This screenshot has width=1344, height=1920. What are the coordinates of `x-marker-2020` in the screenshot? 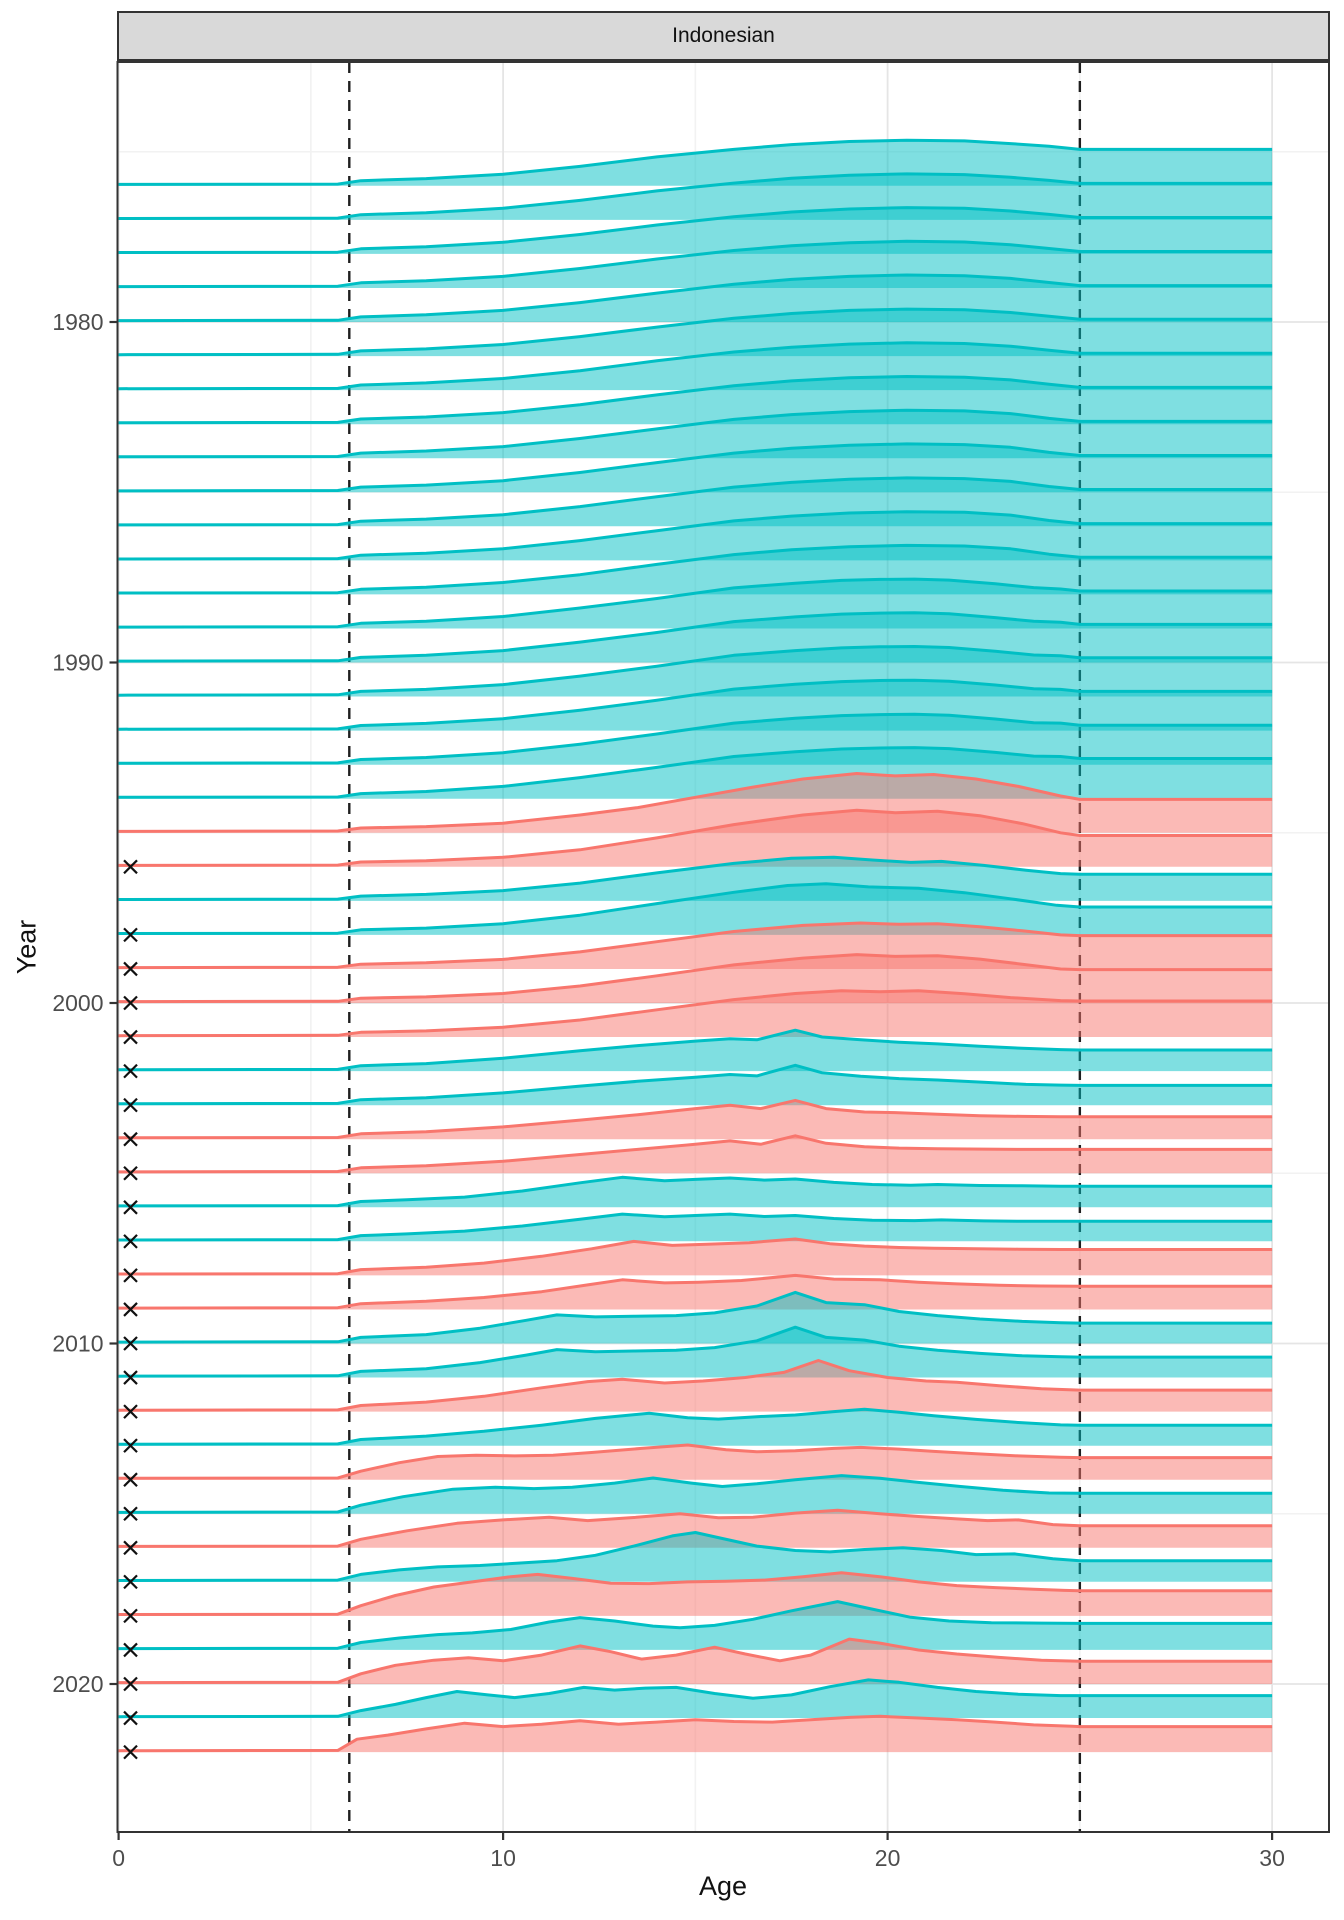 It's located at (130, 1684).